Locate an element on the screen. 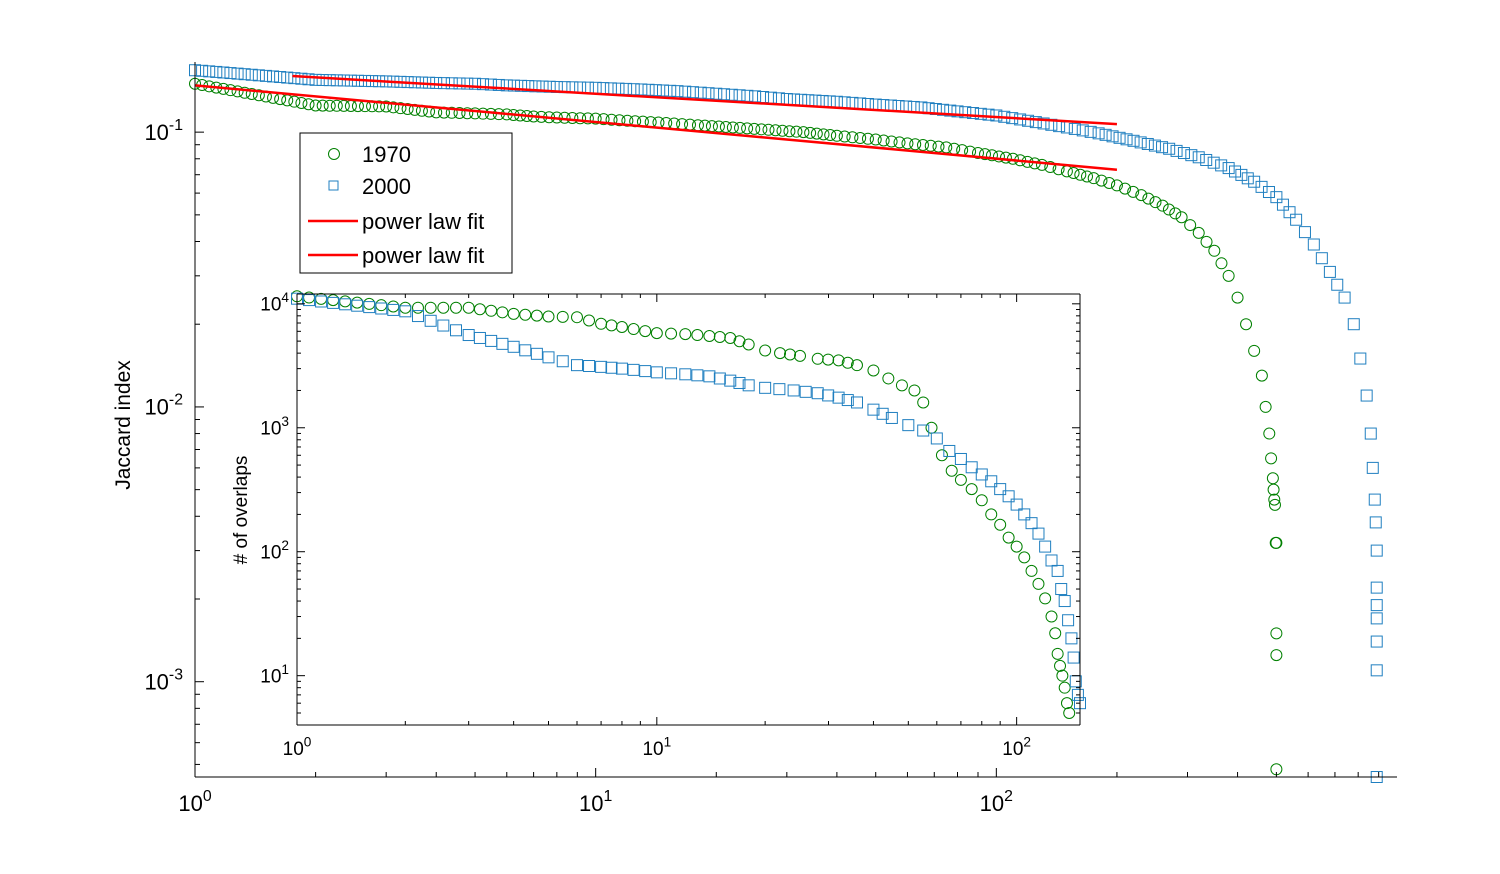 This screenshot has height=874, width=1500. legend-marker-1970 is located at coordinates (334, 154).